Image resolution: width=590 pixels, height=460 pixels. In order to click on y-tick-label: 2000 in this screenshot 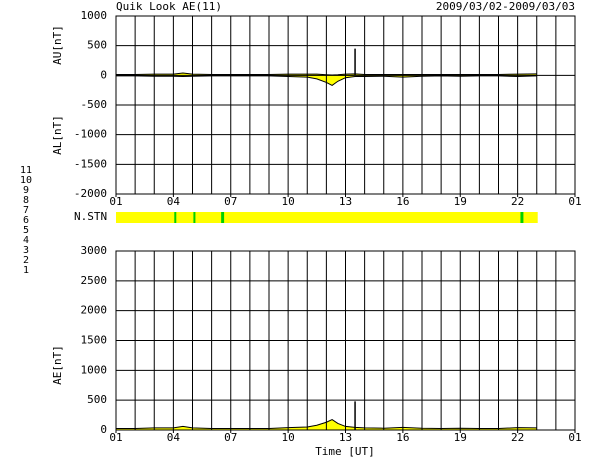, I will do `click(94, 310)`.